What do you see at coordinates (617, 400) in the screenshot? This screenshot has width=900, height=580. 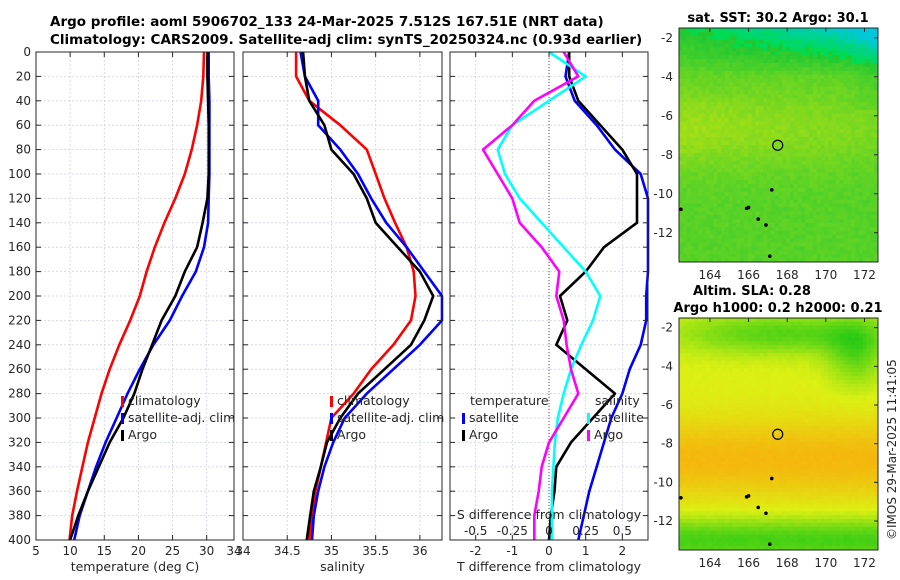 I see `difference-legend-title: salinity` at bounding box center [617, 400].